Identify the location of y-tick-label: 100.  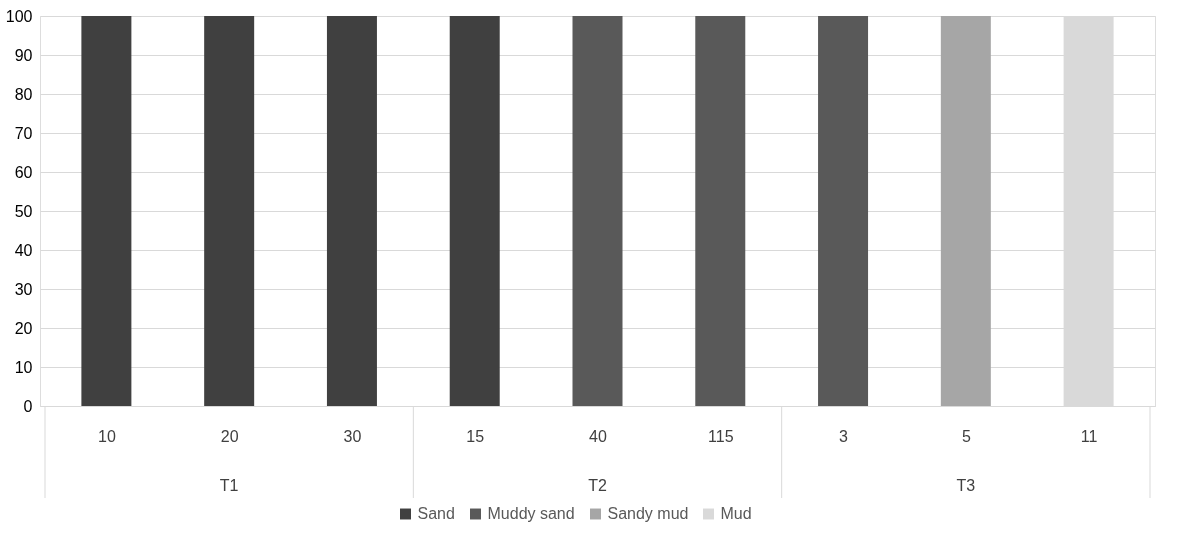
(19, 16).